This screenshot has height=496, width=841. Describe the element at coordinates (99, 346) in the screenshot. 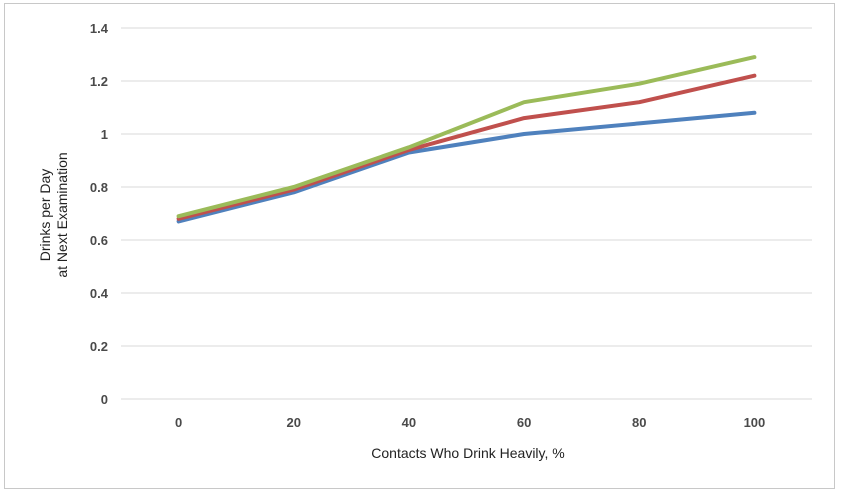

I see `y-tick-label: 0.2` at that location.